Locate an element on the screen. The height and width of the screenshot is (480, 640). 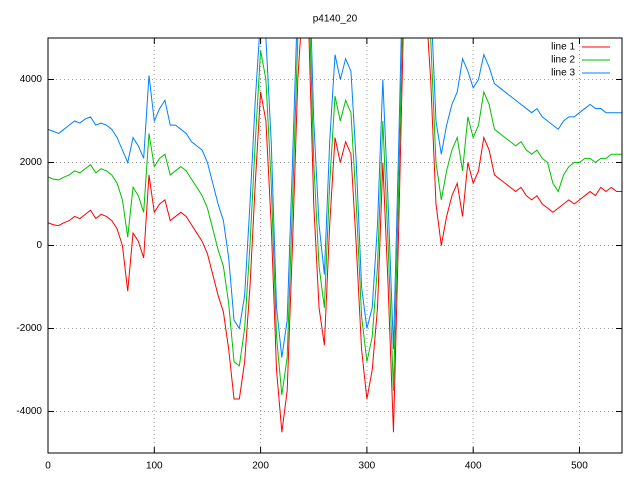
y-tick-label: 2000 is located at coordinates (31, 162).